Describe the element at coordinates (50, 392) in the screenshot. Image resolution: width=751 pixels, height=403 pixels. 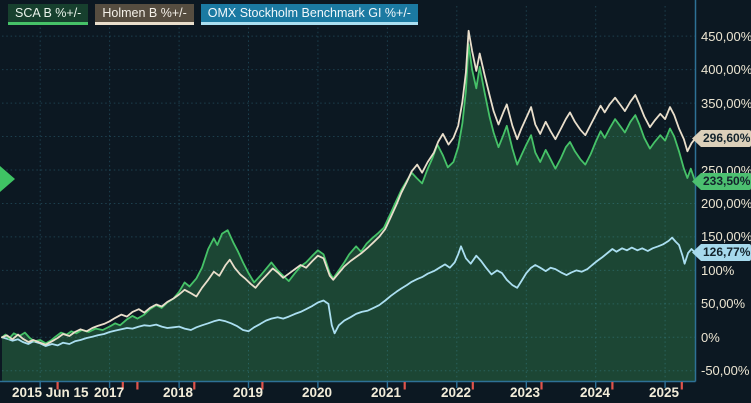
I see `x-axis-start-label: 2015 Jun 15` at that location.